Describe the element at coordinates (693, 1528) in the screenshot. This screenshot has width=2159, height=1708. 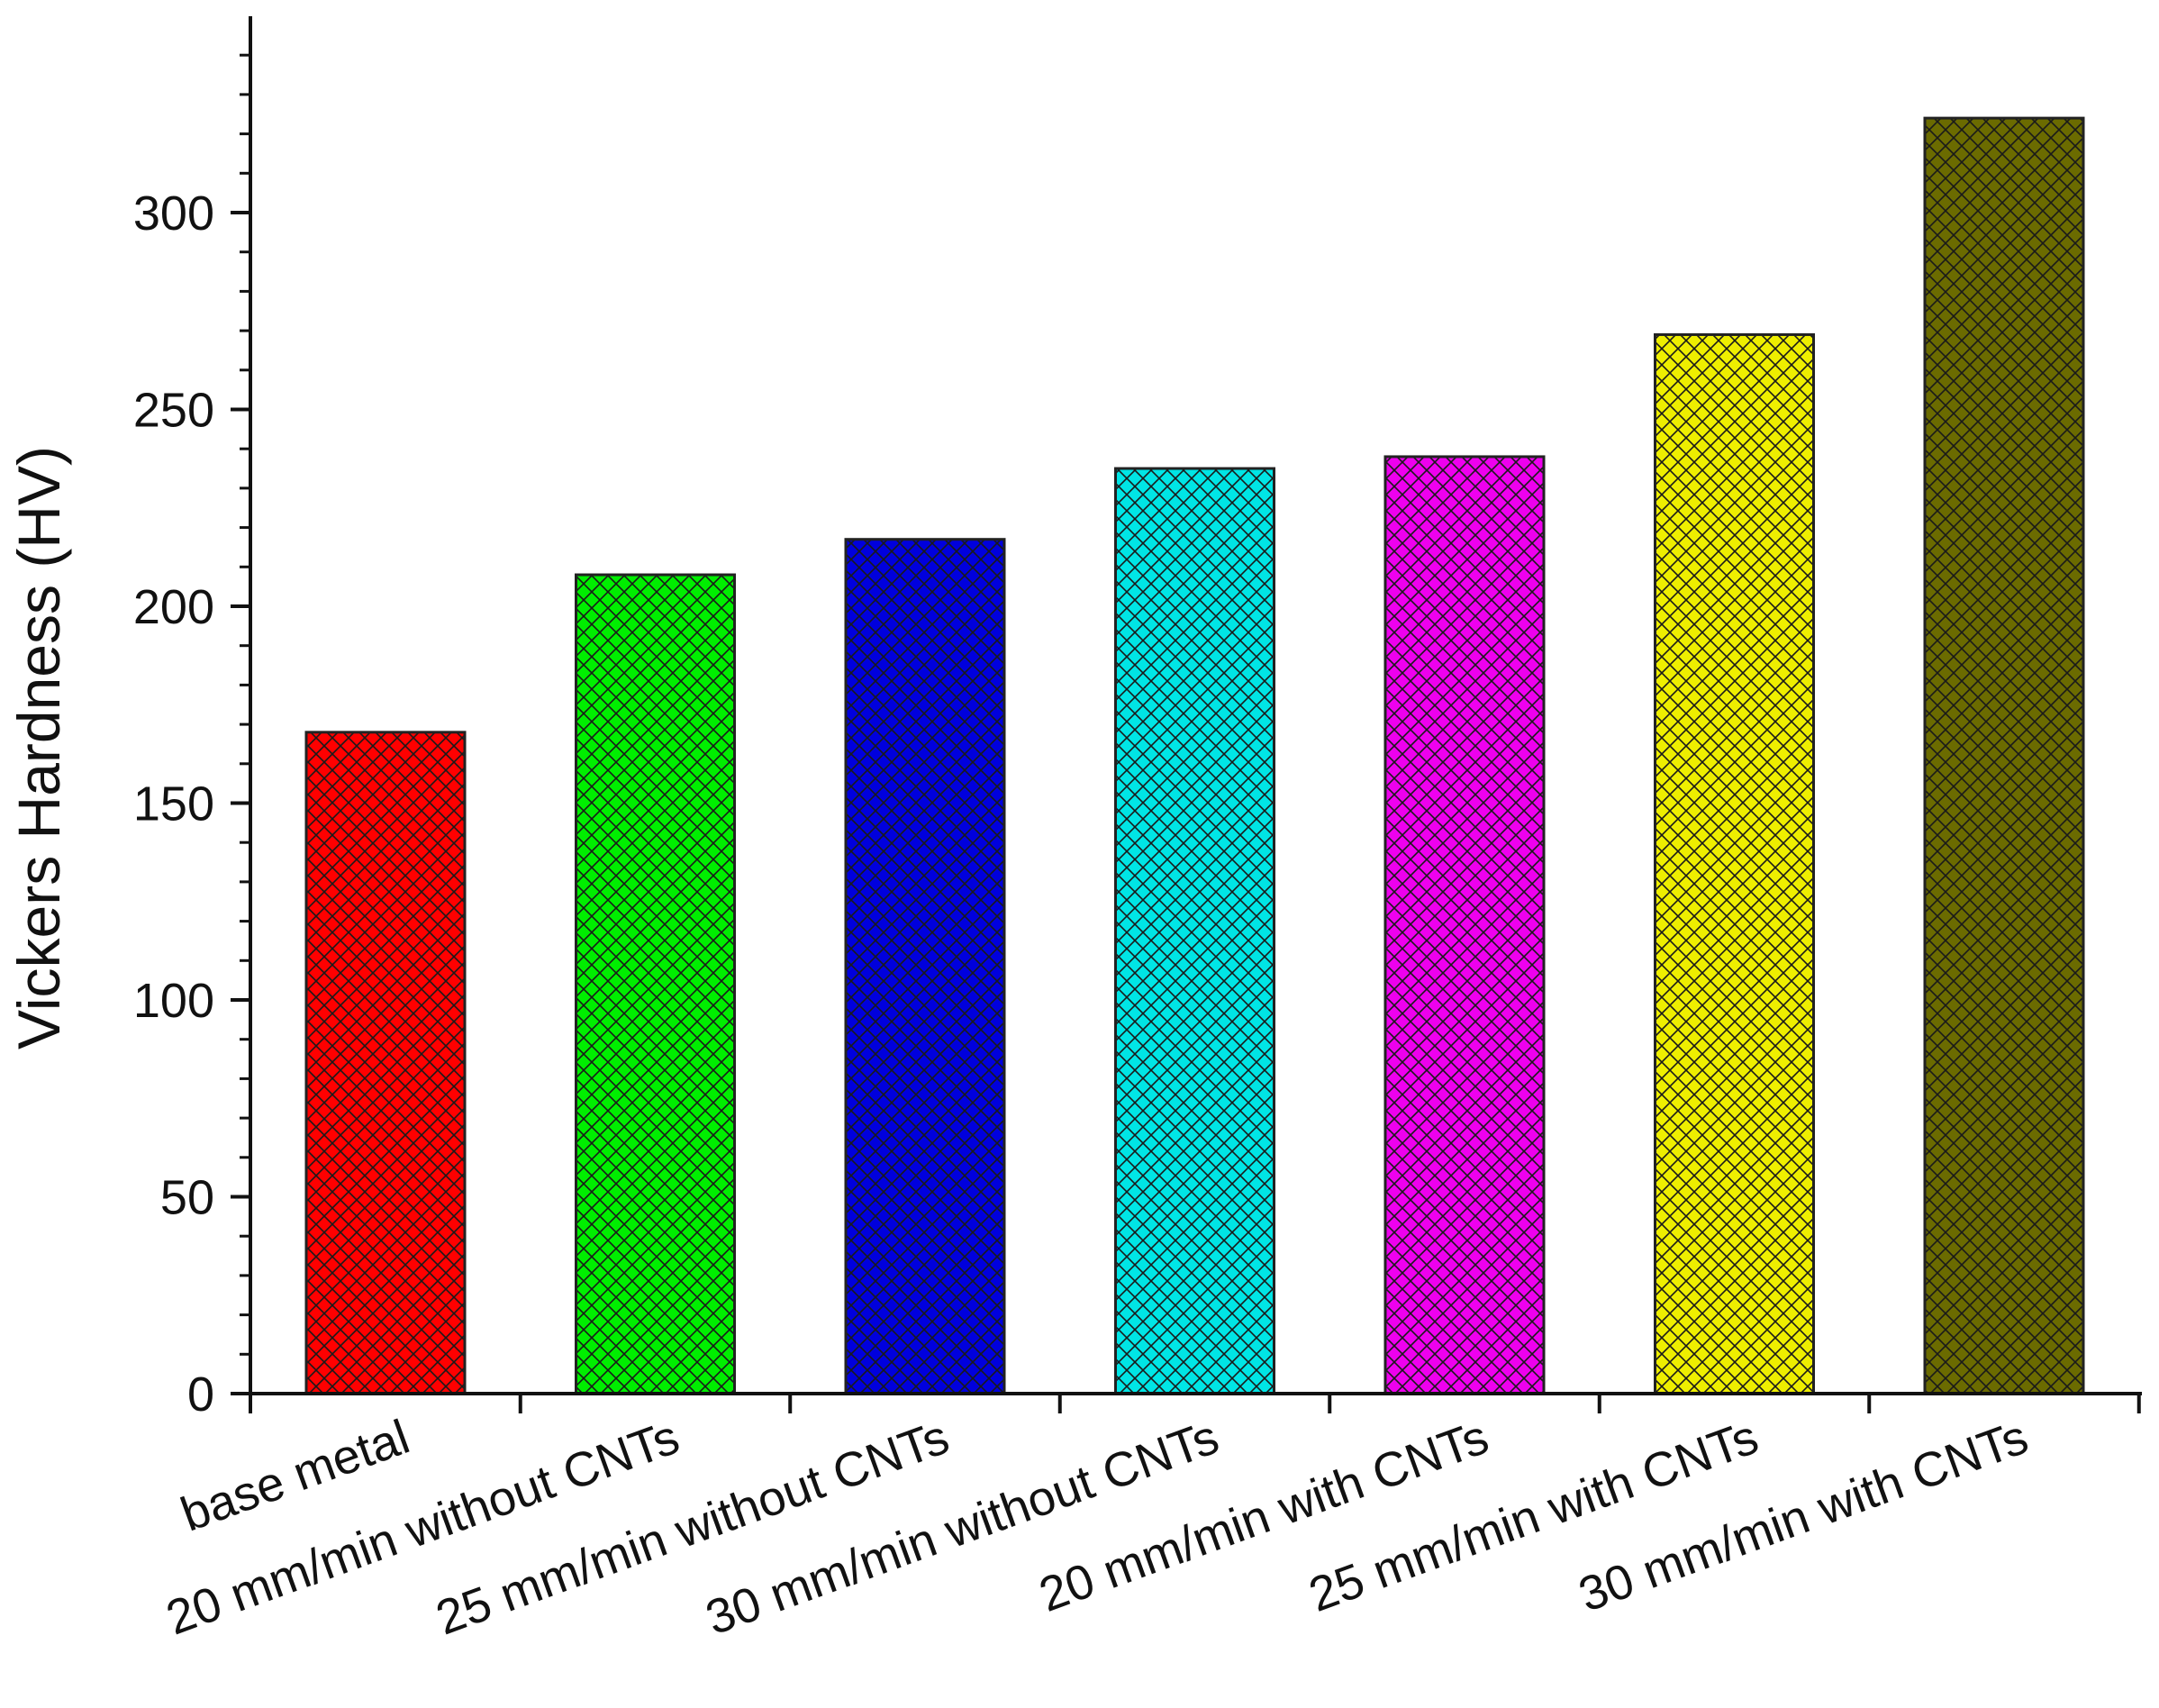
I see `x-category-label: 25 mm/min without CNTs` at that location.